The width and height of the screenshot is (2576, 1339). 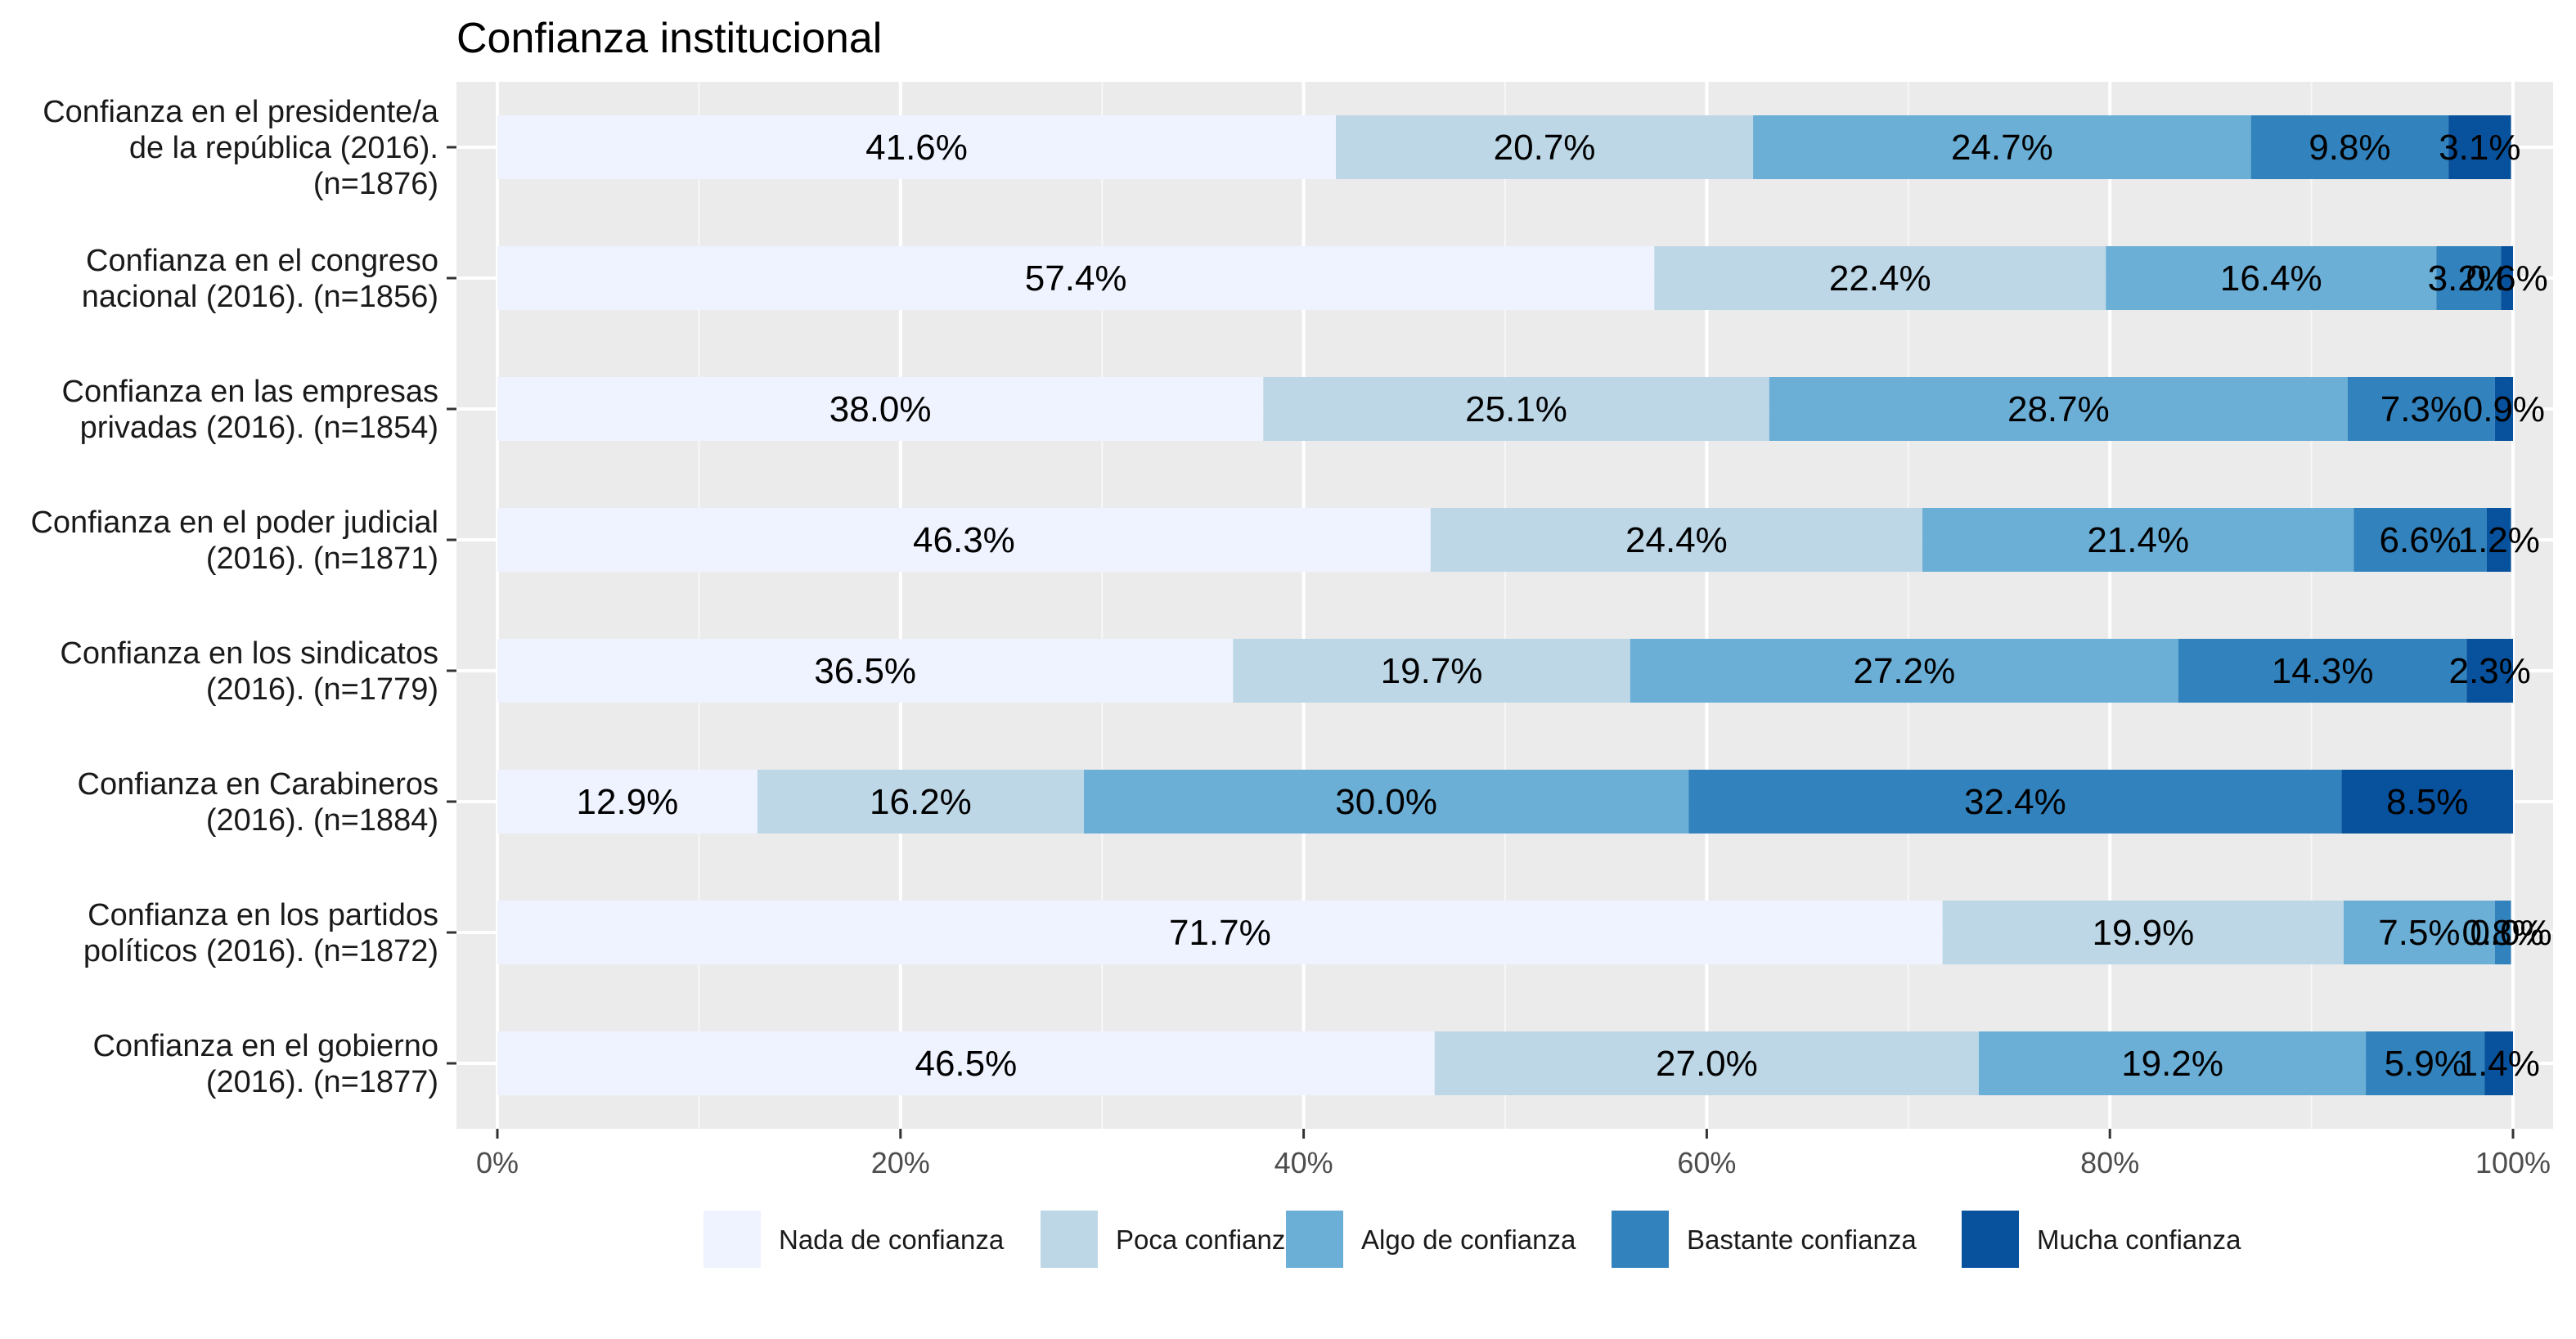 I want to click on category-label-line: de la república (2016)., so click(x=284, y=148).